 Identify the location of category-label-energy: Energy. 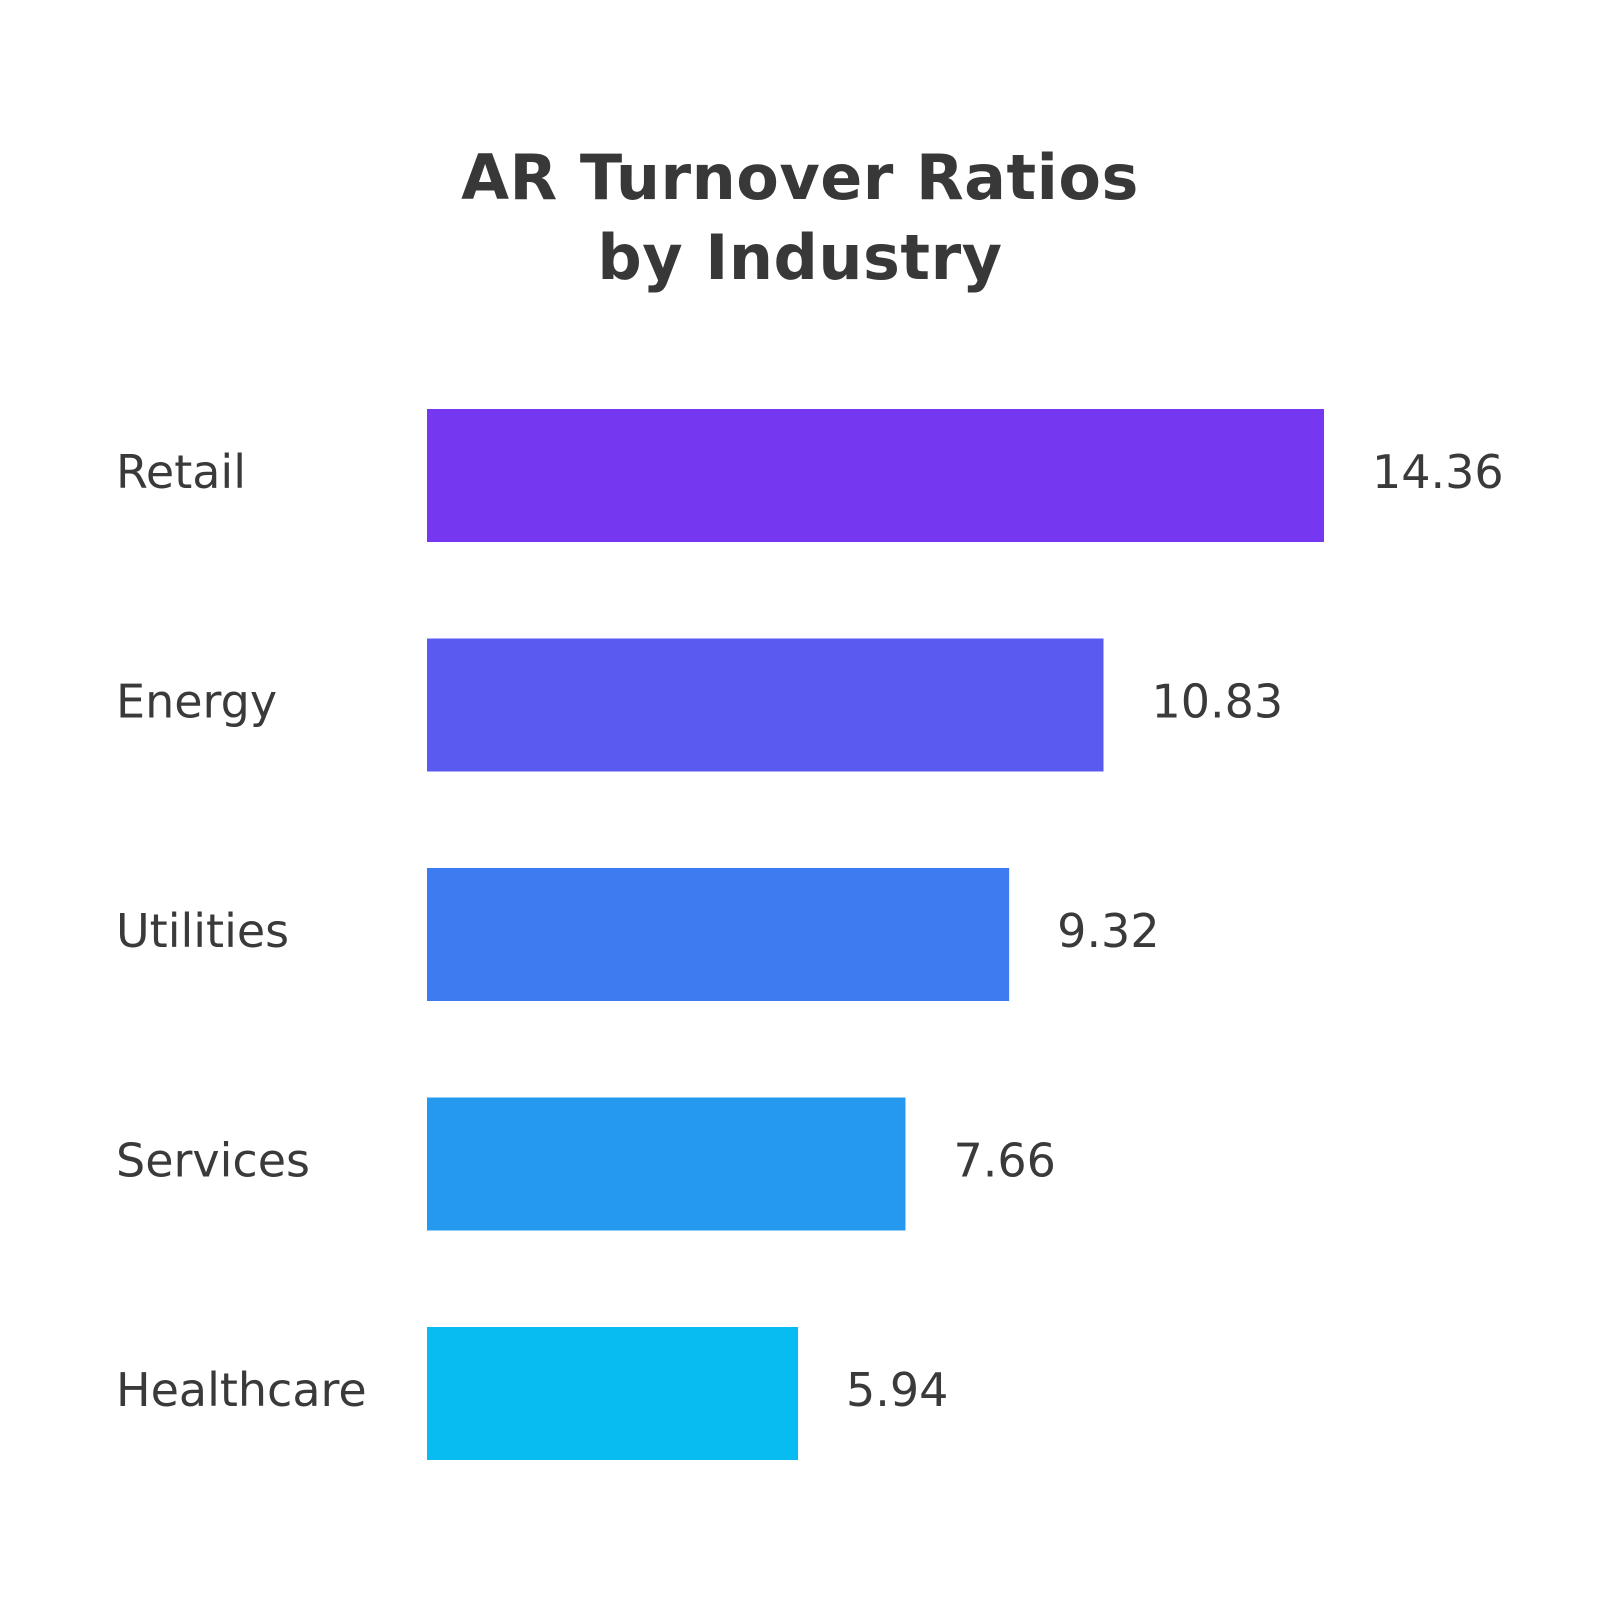
(196, 702).